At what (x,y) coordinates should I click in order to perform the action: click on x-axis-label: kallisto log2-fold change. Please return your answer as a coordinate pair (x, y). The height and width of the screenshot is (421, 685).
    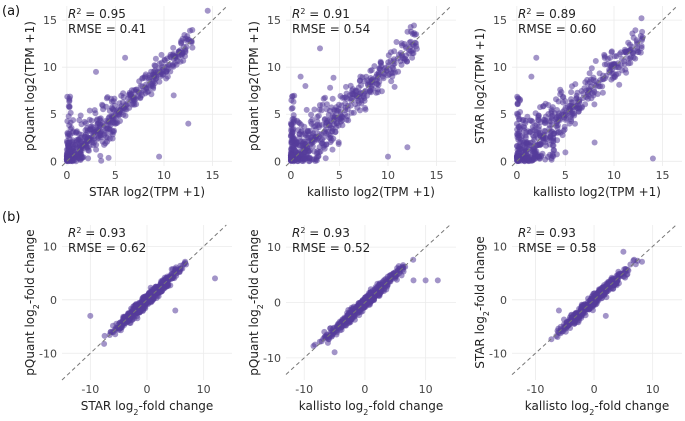
    Looking at the image, I should click on (371, 408).